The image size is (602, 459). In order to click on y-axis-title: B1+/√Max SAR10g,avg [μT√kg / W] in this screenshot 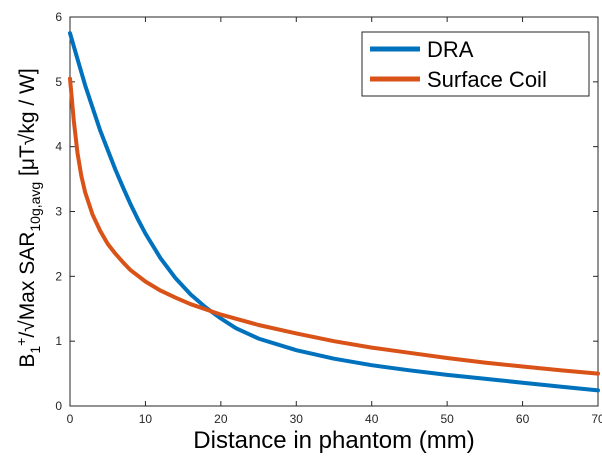, I will do `click(28, 217)`.